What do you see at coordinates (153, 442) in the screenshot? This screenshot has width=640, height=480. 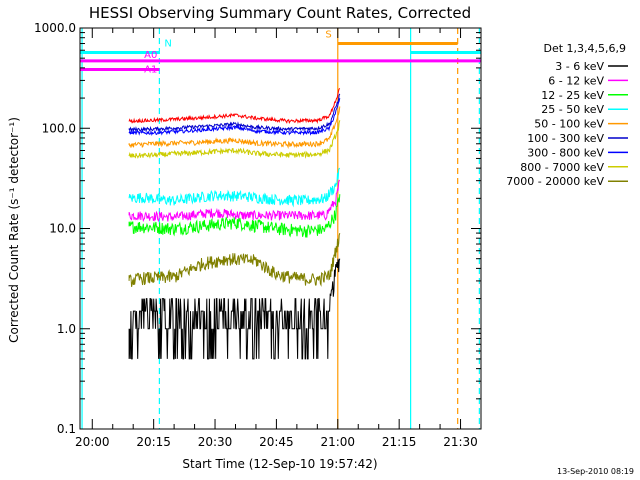 I see `x-tick-label: 20:15` at bounding box center [153, 442].